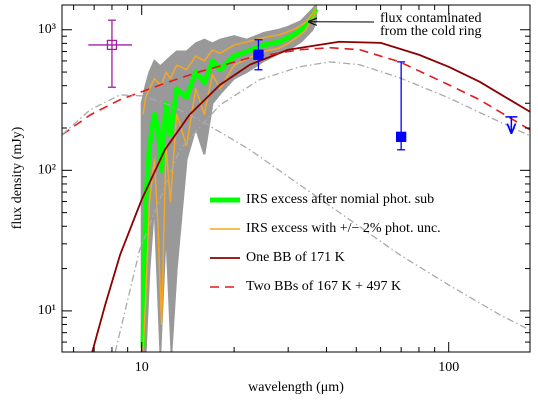  Describe the element at coordinates (47, 310) in the screenshot. I see `y-tick-label: 10¹` at that location.